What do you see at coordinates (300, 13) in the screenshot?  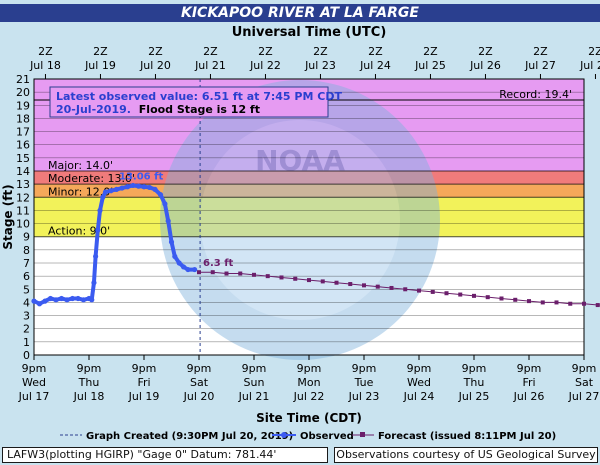 I see `chart-title: KICKAPOO RIVER AT LA FARGE` at bounding box center [300, 13].